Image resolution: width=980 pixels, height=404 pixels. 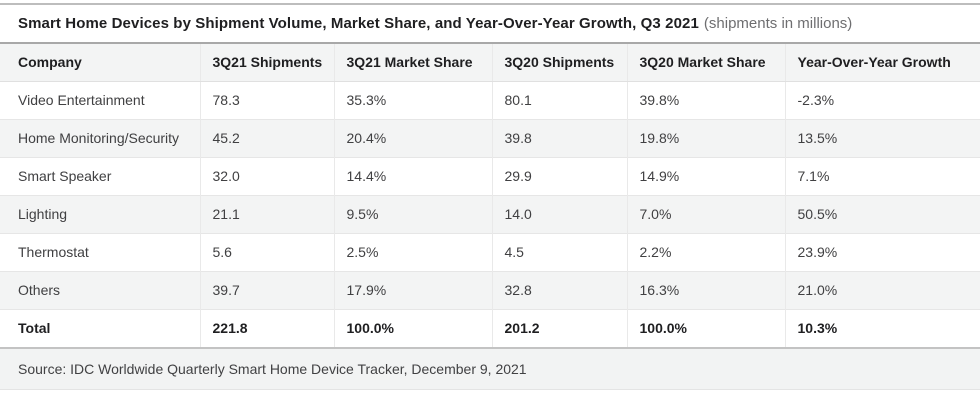 I want to click on table-cell: 7.1%, so click(x=882, y=175).